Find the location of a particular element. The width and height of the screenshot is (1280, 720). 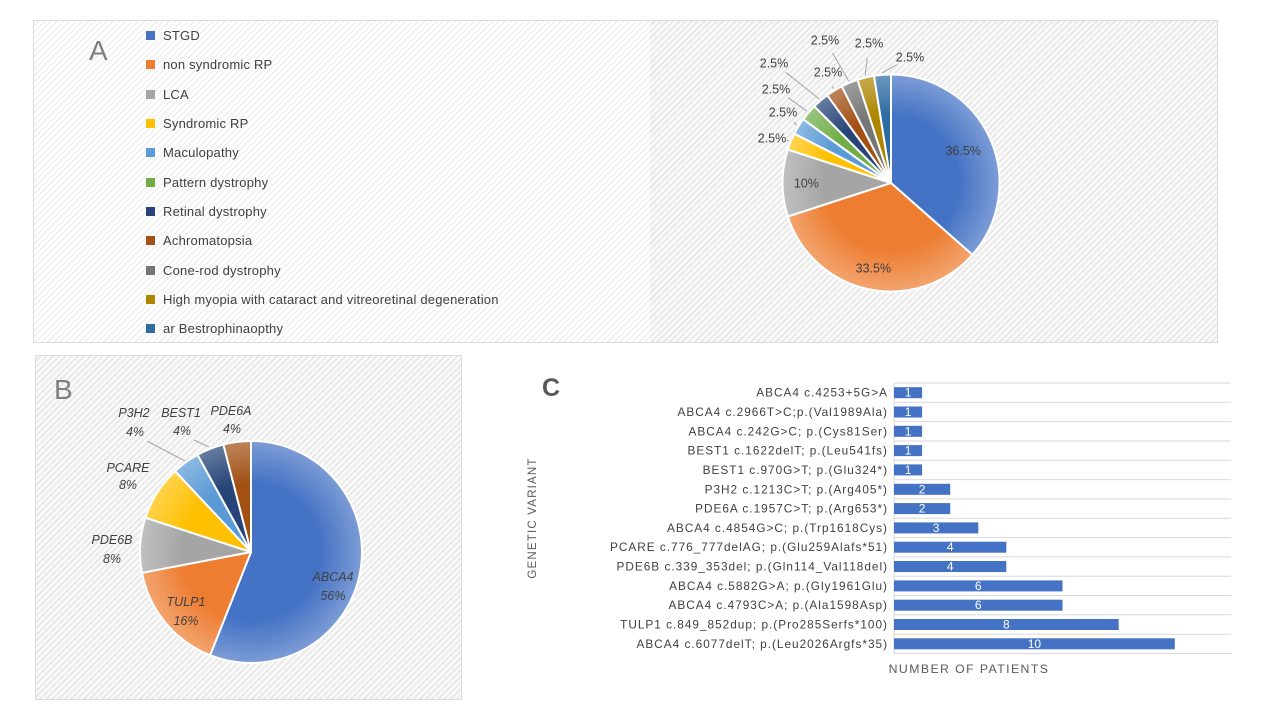

pie-a-data-label-achromatopsia: 2.5% is located at coordinates (828, 73).